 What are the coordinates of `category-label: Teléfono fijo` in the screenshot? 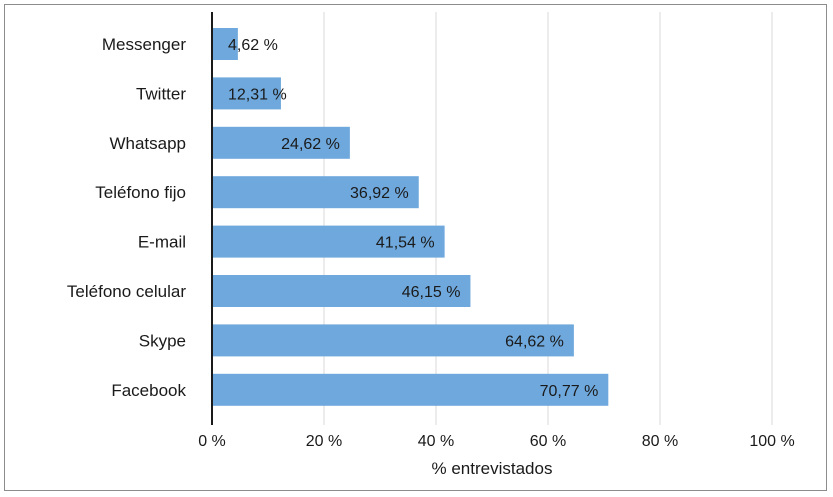 It's located at (140, 192).